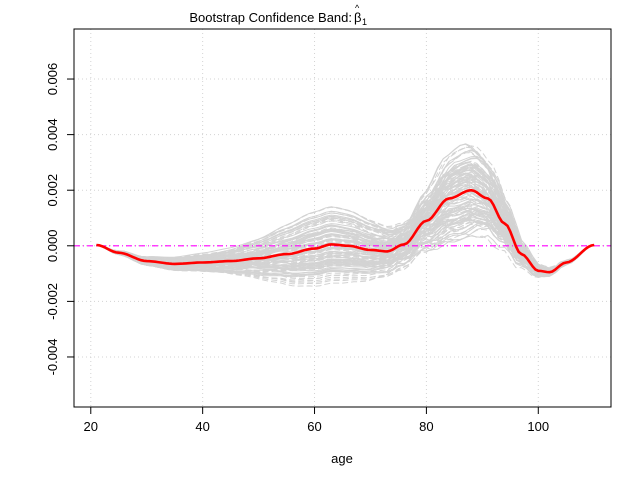  Describe the element at coordinates (357, 8) in the screenshot. I see `title-hat-mark: ^` at that location.